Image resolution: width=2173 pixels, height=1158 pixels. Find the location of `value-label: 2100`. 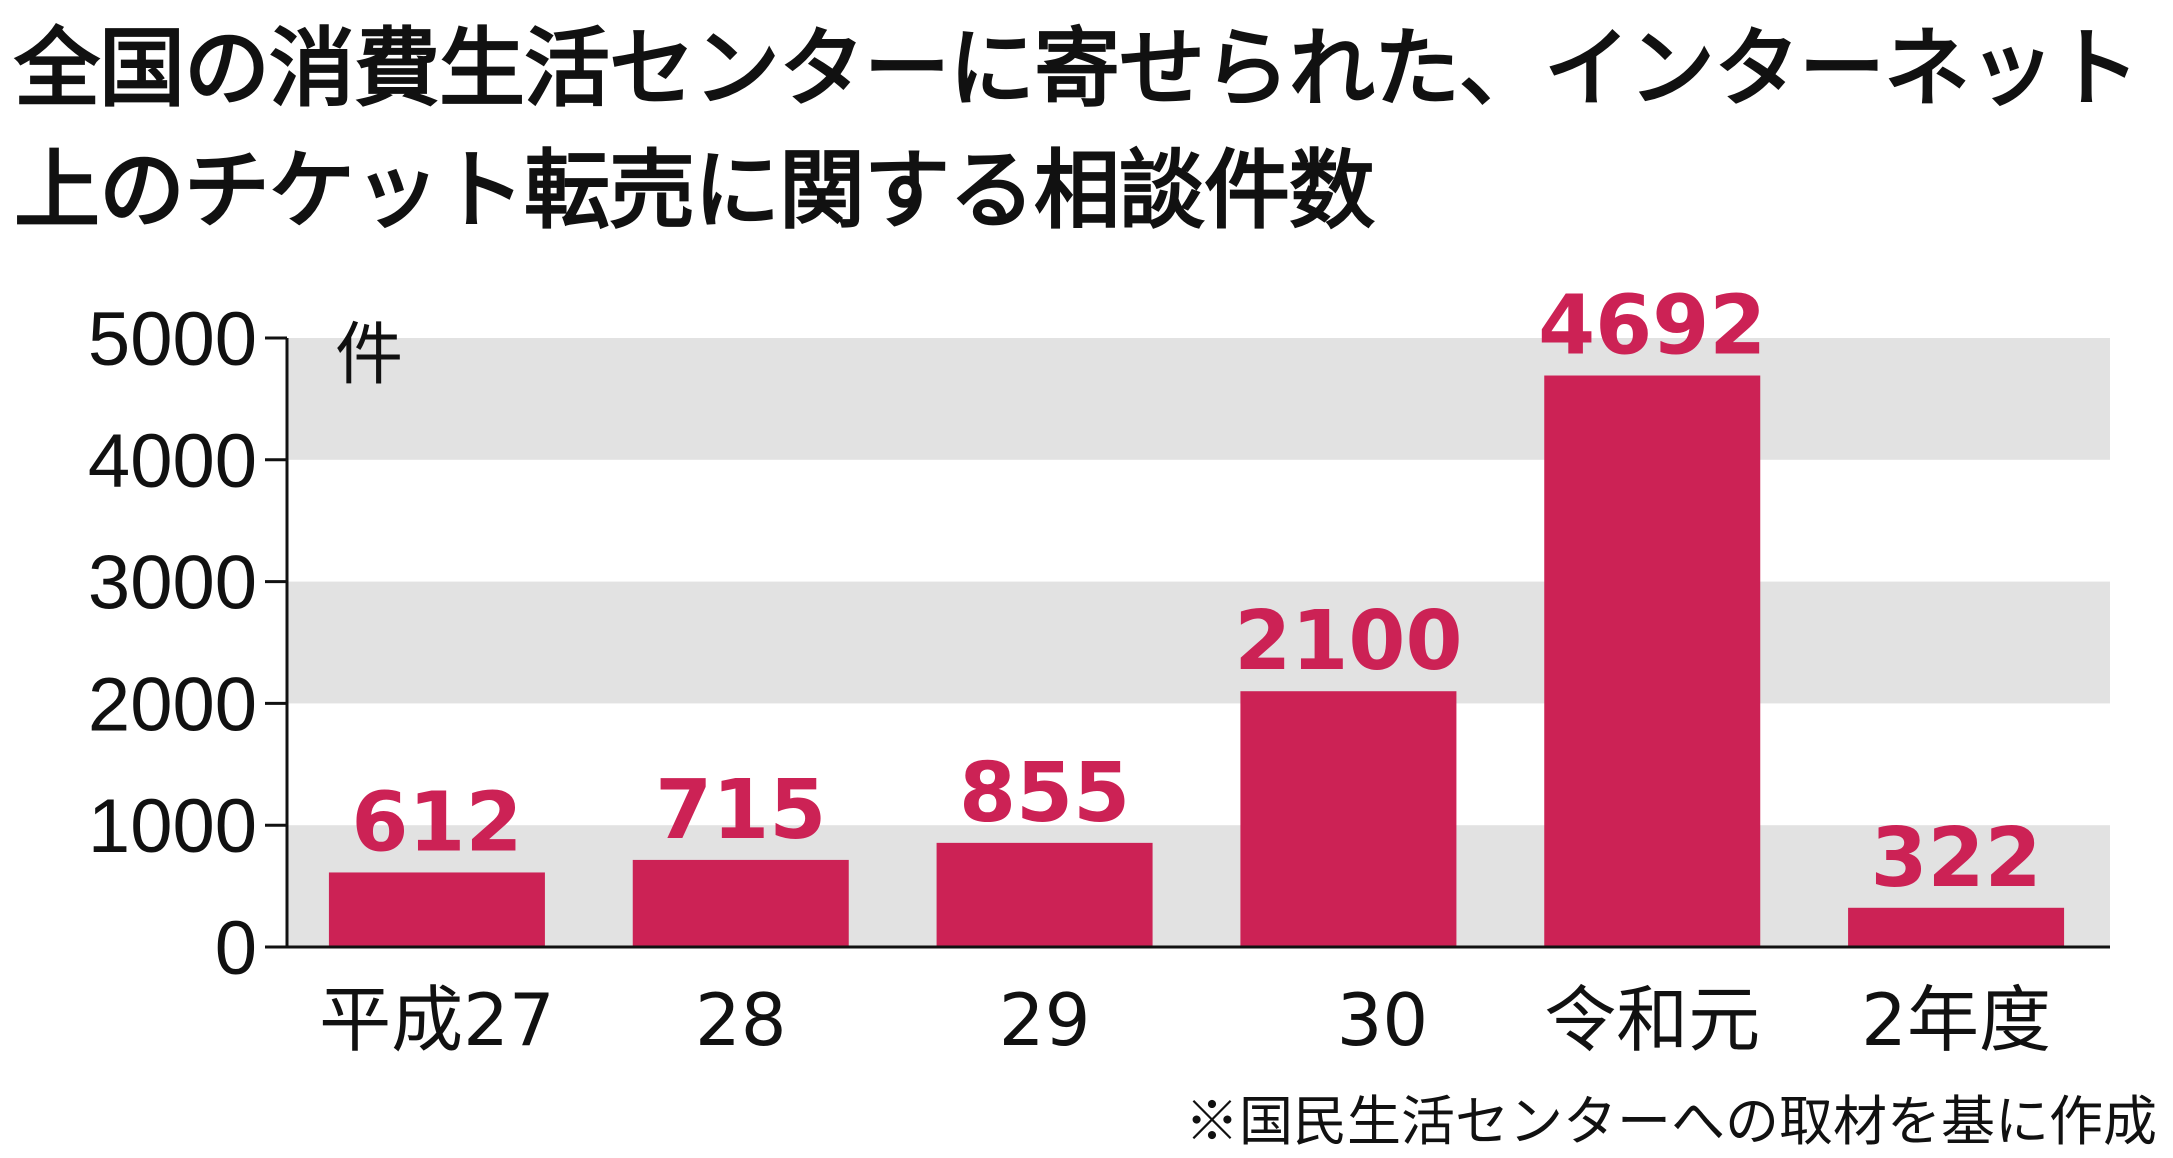

value-label: 2100 is located at coordinates (1348, 641).